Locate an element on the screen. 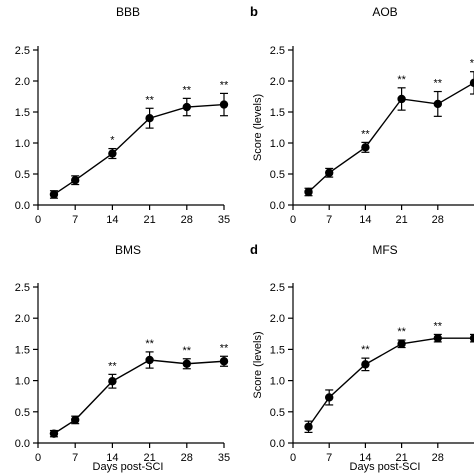  chart-title: MFS is located at coordinates (384, 250).